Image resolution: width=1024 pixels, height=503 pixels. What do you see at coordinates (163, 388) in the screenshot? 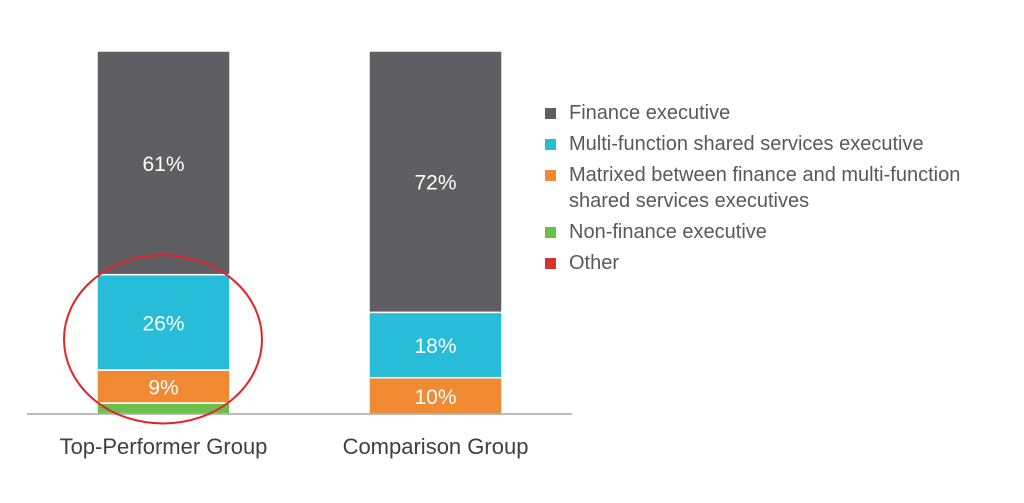
I see `data-label: 9%` at bounding box center [163, 388].